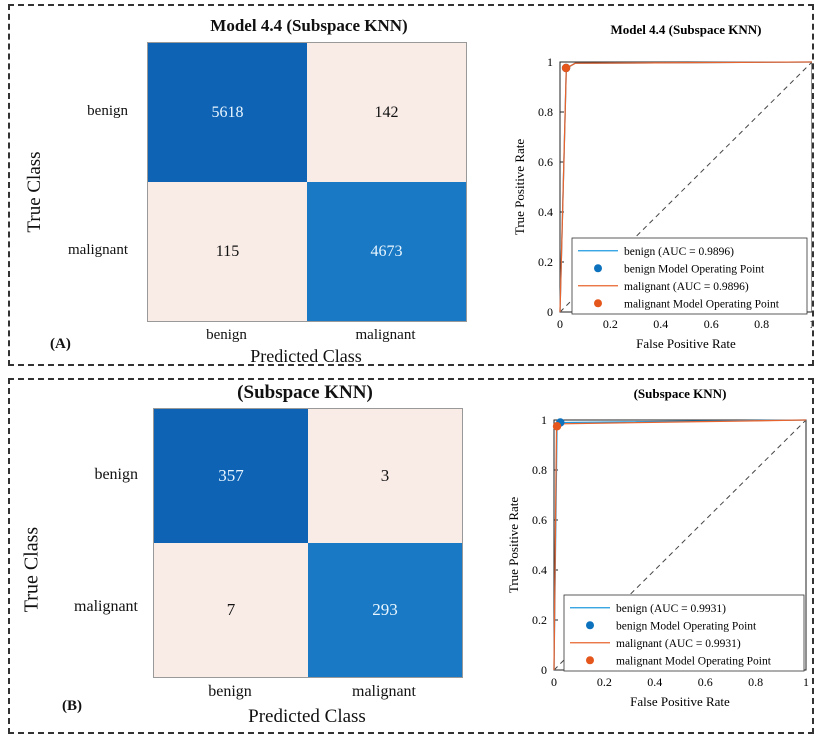 Image resolution: width=821 pixels, height=736 pixels. What do you see at coordinates (685, 187) in the screenshot?
I see `roc-curve` at bounding box center [685, 187].